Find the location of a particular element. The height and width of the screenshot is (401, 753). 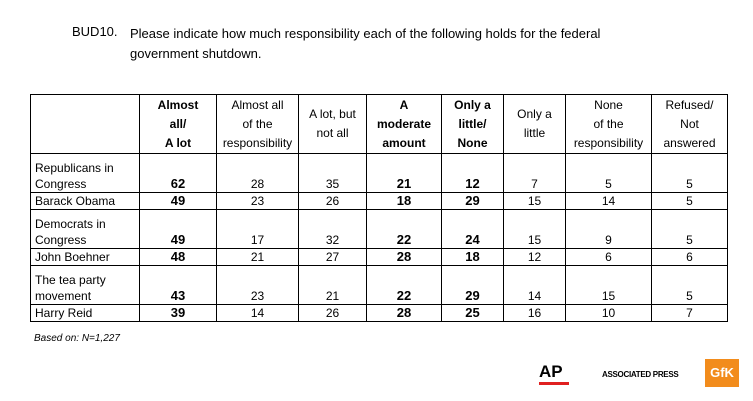

column-header: None of the responsibility is located at coordinates (608, 124).